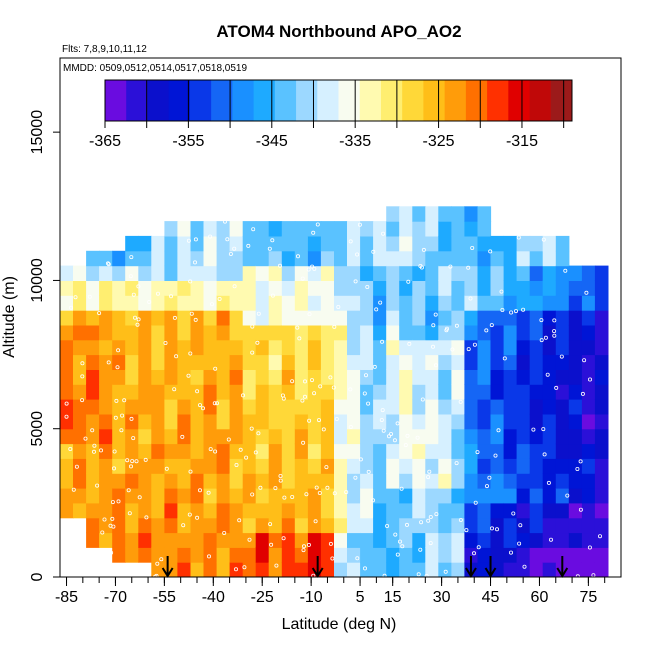  I want to click on profile-arrows, so click(365, 567).